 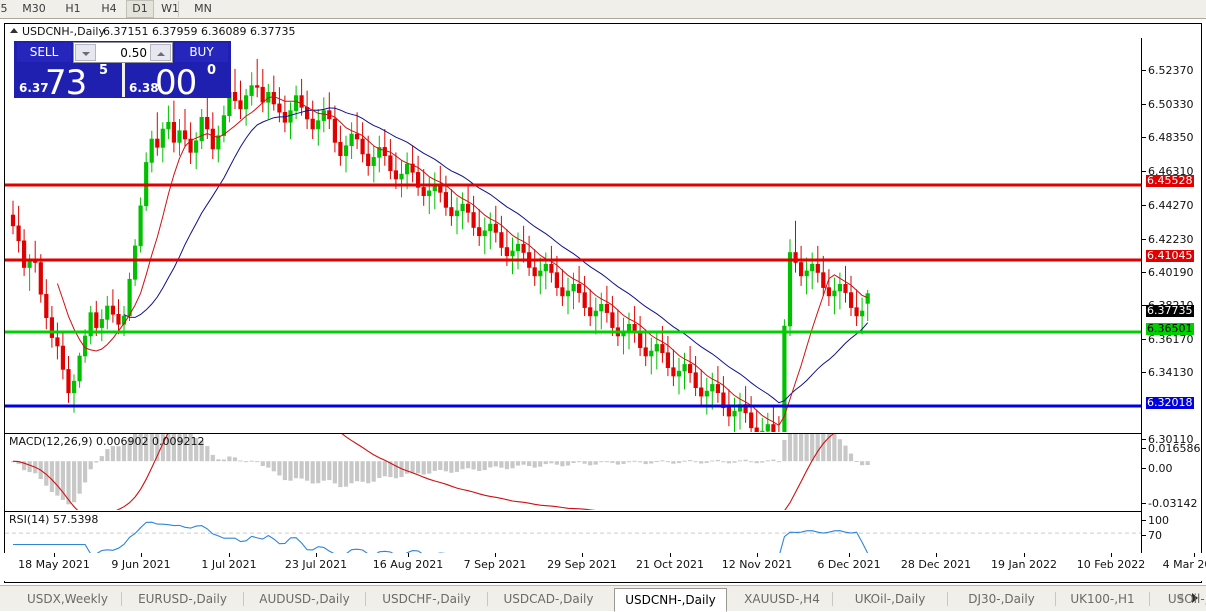 What do you see at coordinates (1158, 520) in the screenshot?
I see `rsi-tick-label: 100` at bounding box center [1158, 520].